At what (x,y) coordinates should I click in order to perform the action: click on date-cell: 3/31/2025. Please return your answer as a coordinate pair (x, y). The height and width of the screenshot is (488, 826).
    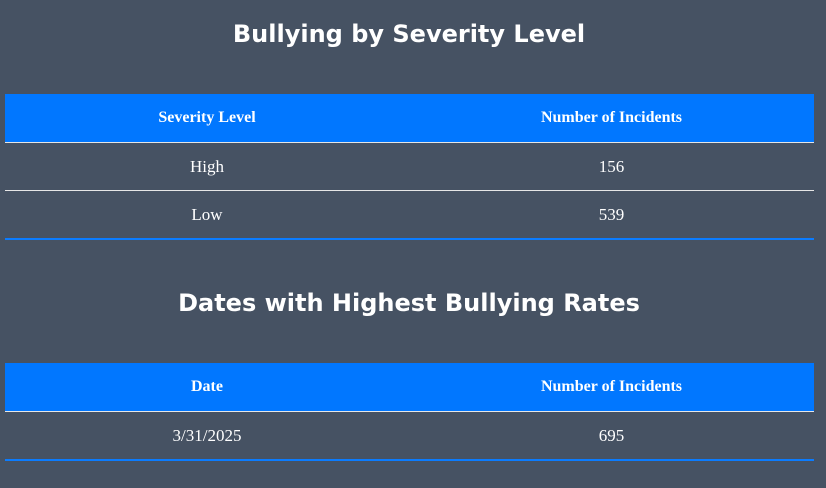
    Looking at the image, I should click on (207, 436).